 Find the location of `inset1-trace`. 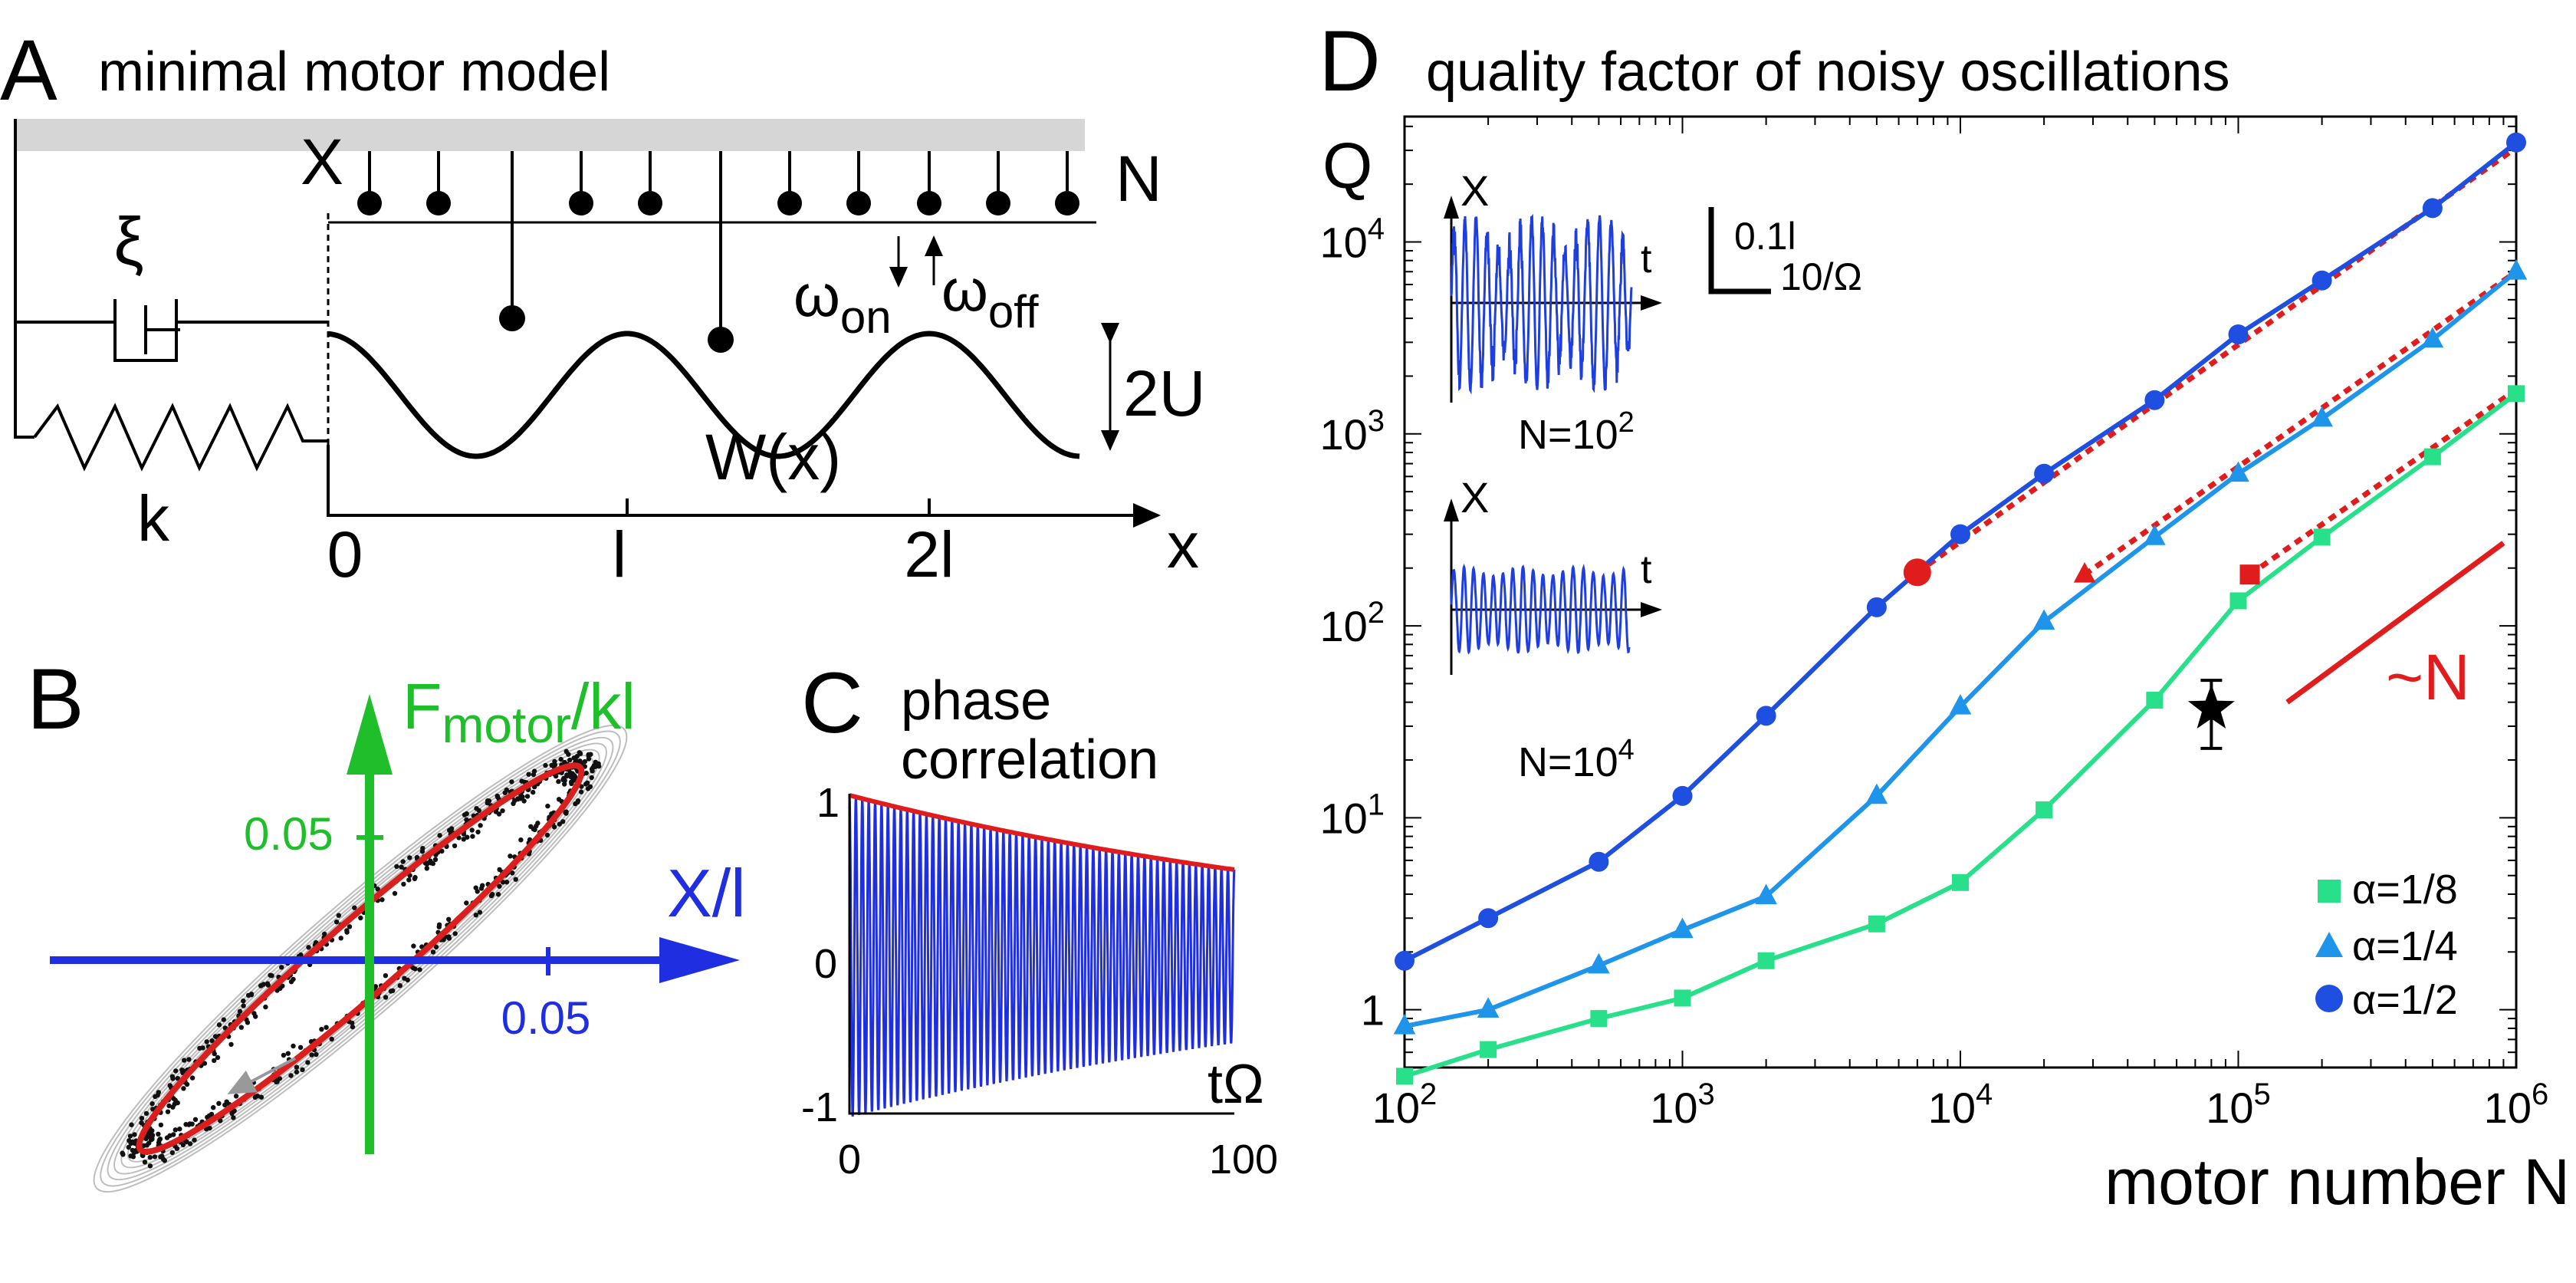

inset1-trace is located at coordinates (1542, 304).